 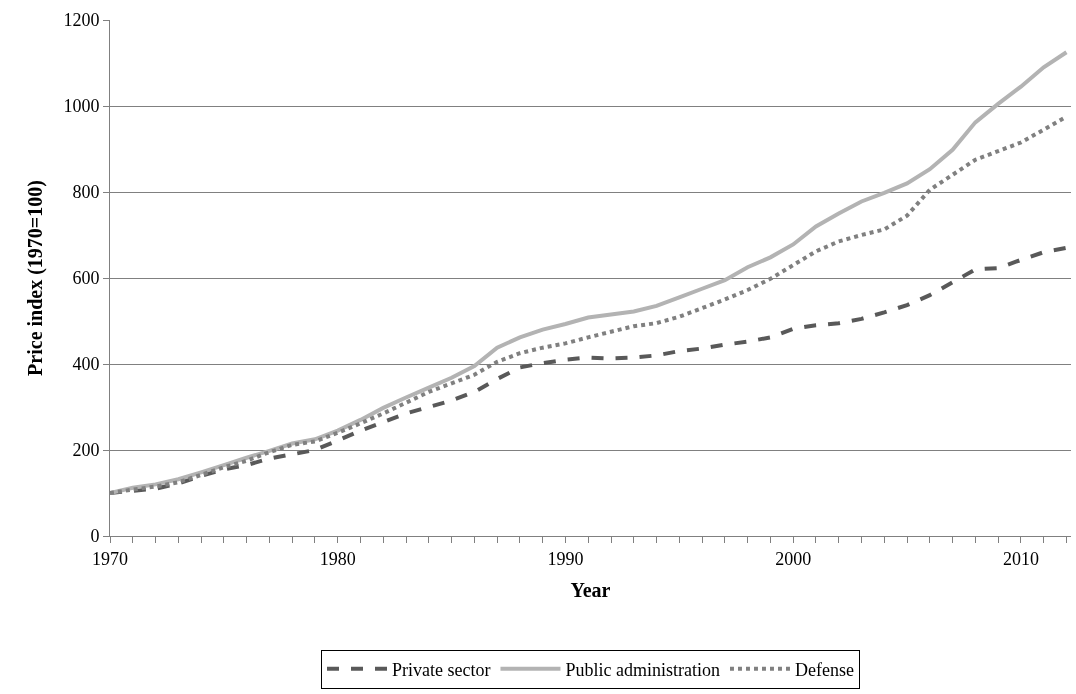 I want to click on y-tick-label: 1200, so click(x=81, y=20).